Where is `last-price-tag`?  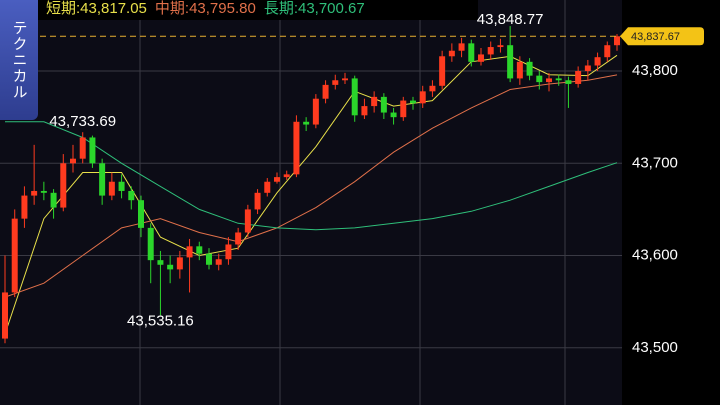
last-price-tag is located at coordinates (662, 36).